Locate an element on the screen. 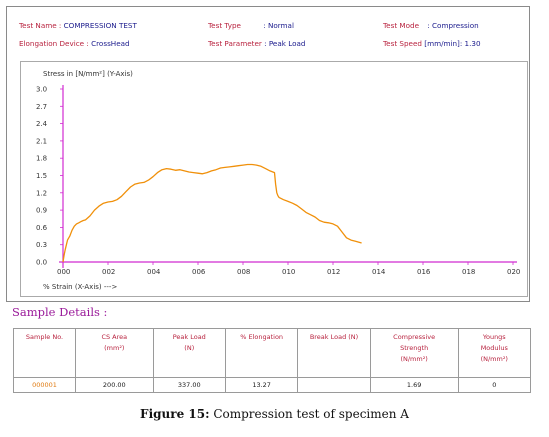  caption-label: Figure 15: is located at coordinates (175, 414).